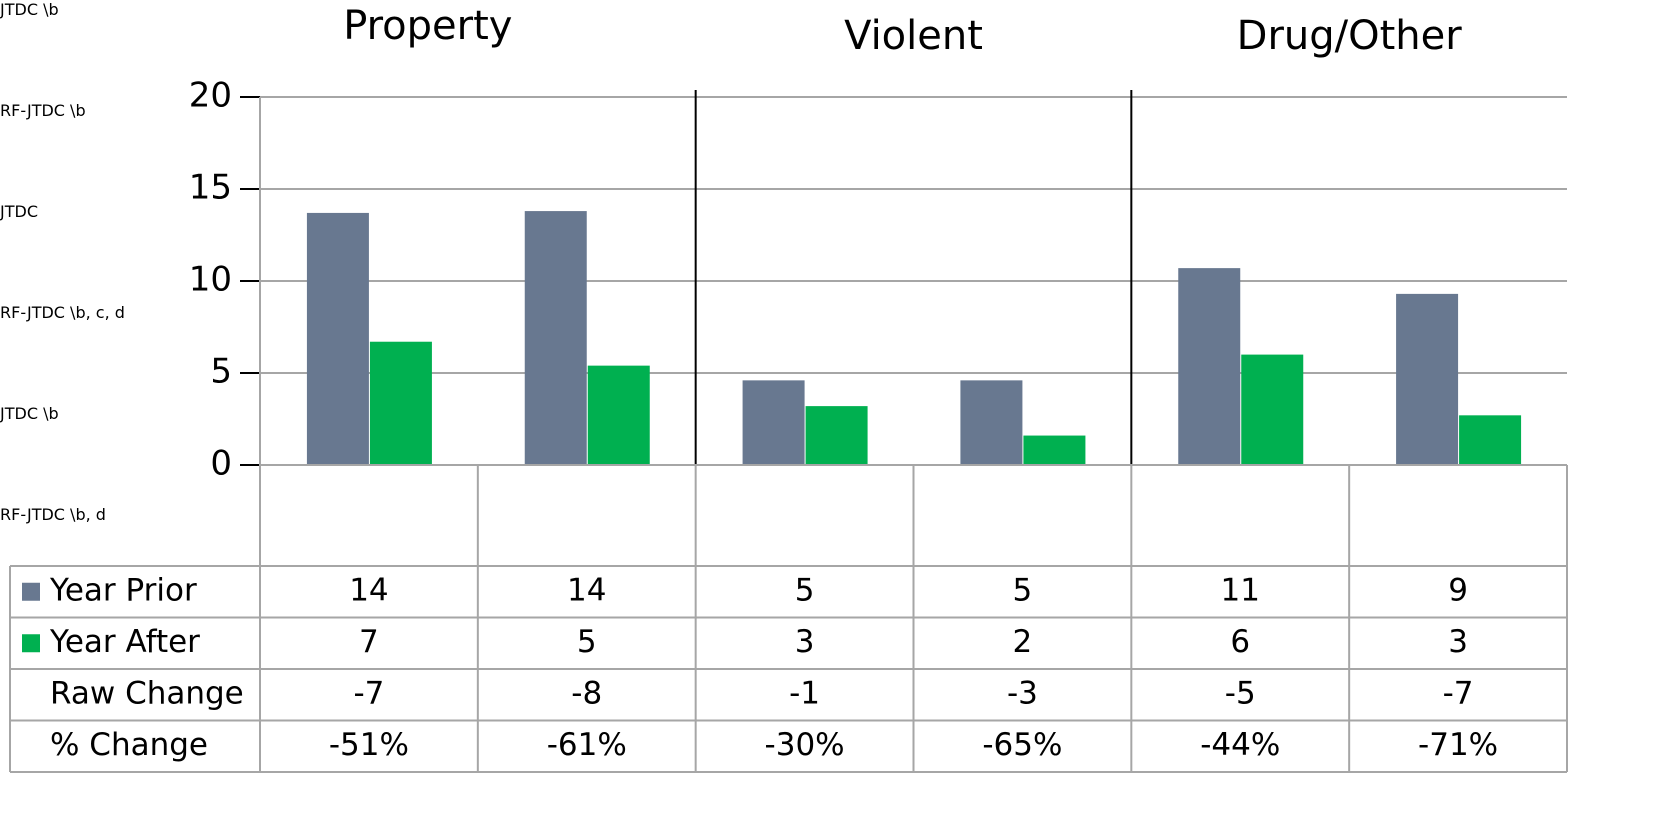  What do you see at coordinates (1458, 590) in the screenshot?
I see `table-value: 9` at bounding box center [1458, 590].